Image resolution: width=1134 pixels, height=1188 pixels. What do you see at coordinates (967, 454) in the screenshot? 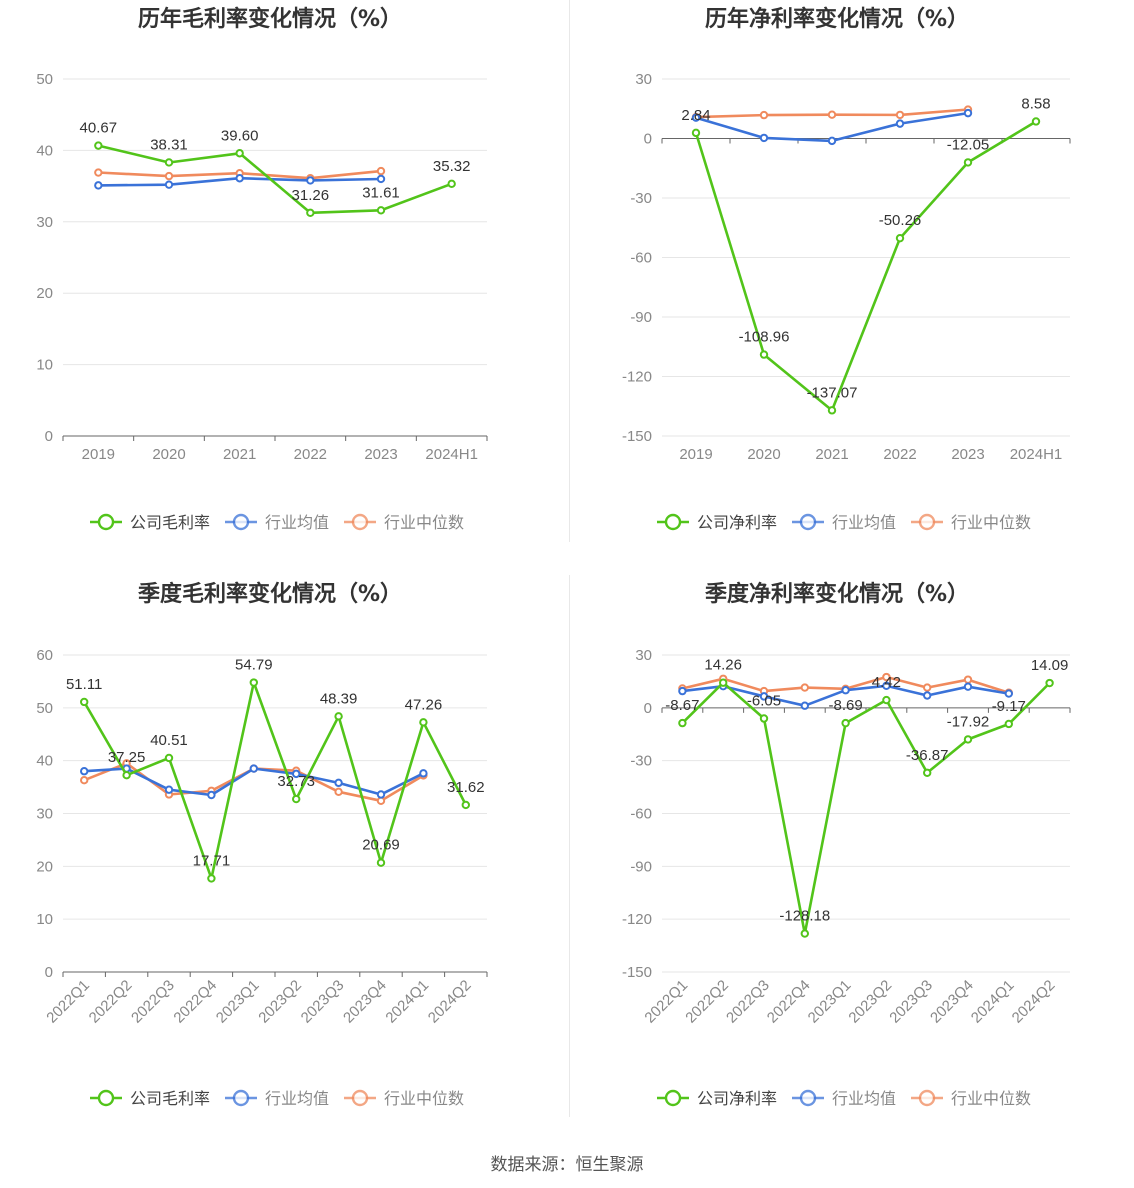
I see `x-tick-label: 2023` at bounding box center [967, 454].